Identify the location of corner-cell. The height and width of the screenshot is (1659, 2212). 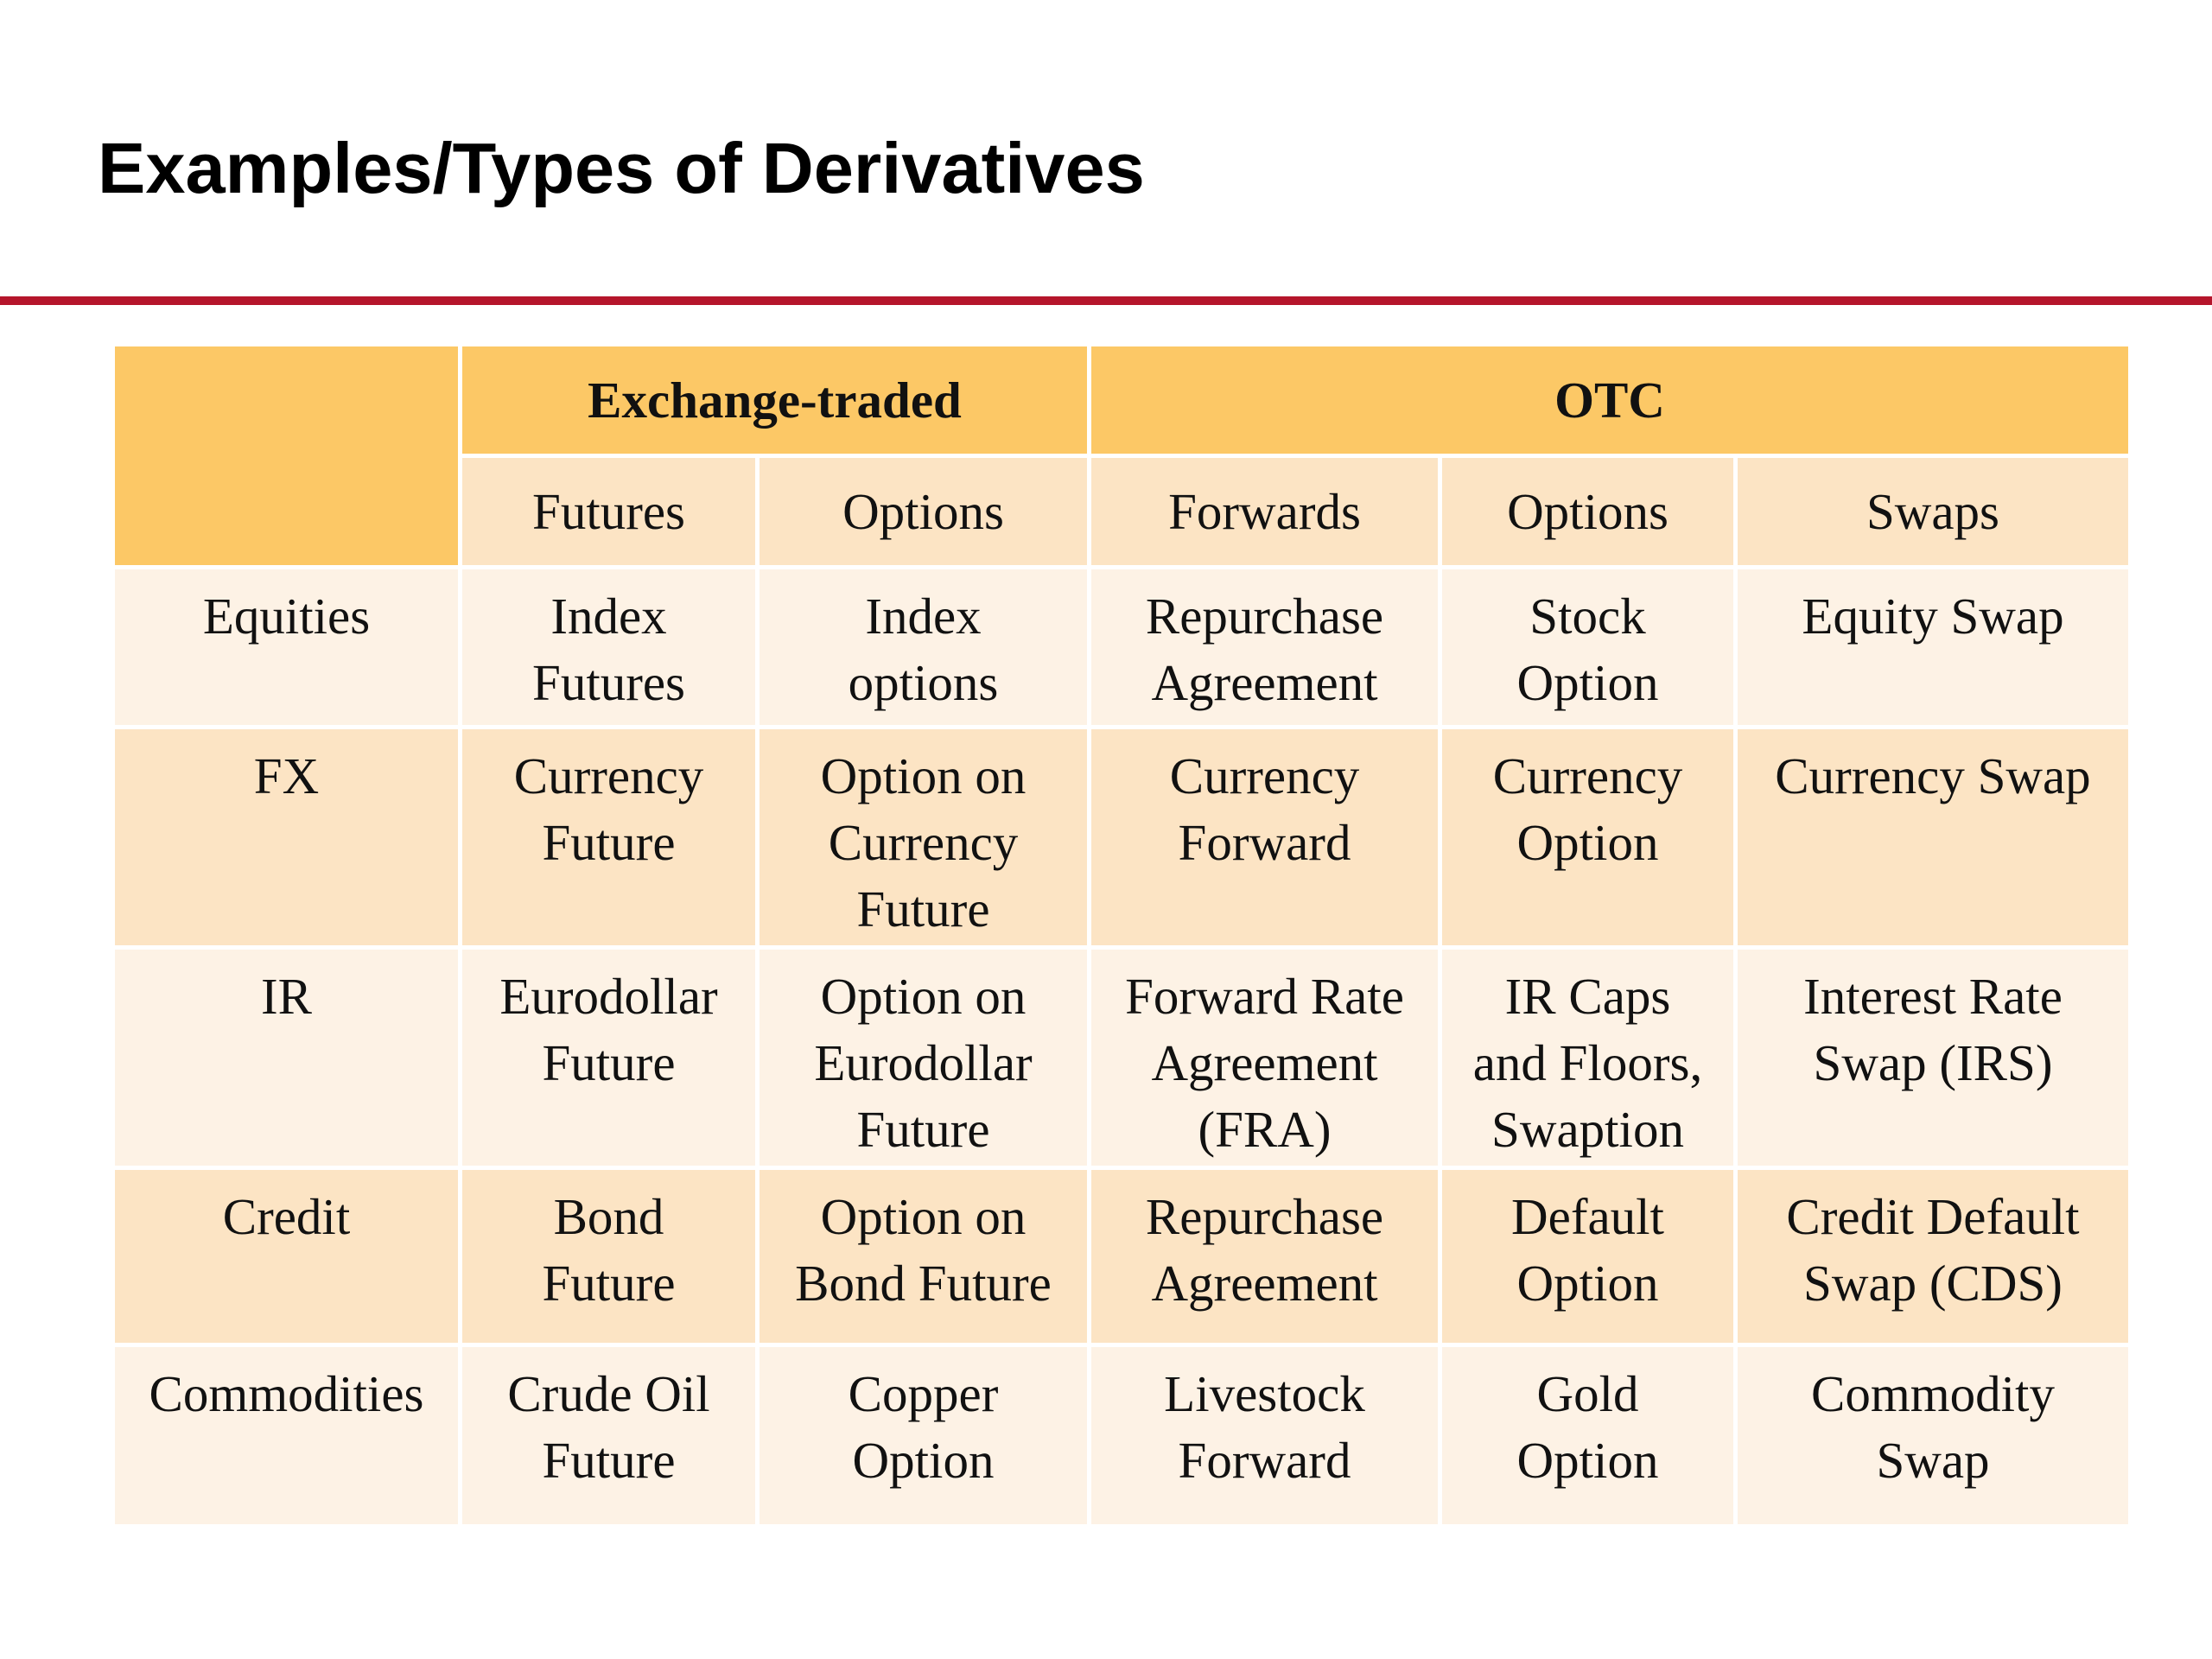
(286, 455).